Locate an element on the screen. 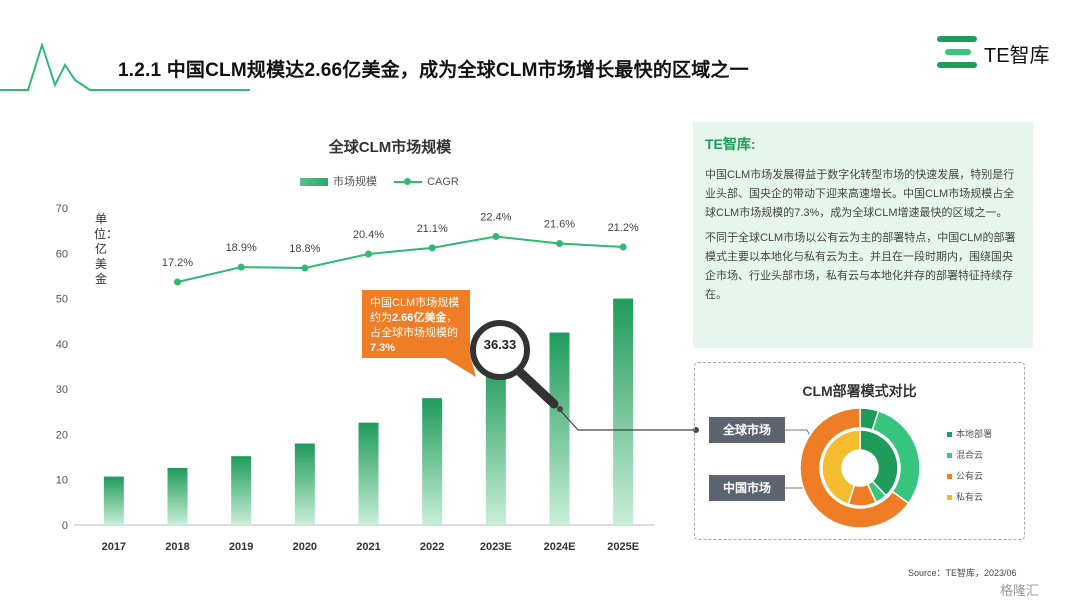  bar-2017 is located at coordinates (113, 500).